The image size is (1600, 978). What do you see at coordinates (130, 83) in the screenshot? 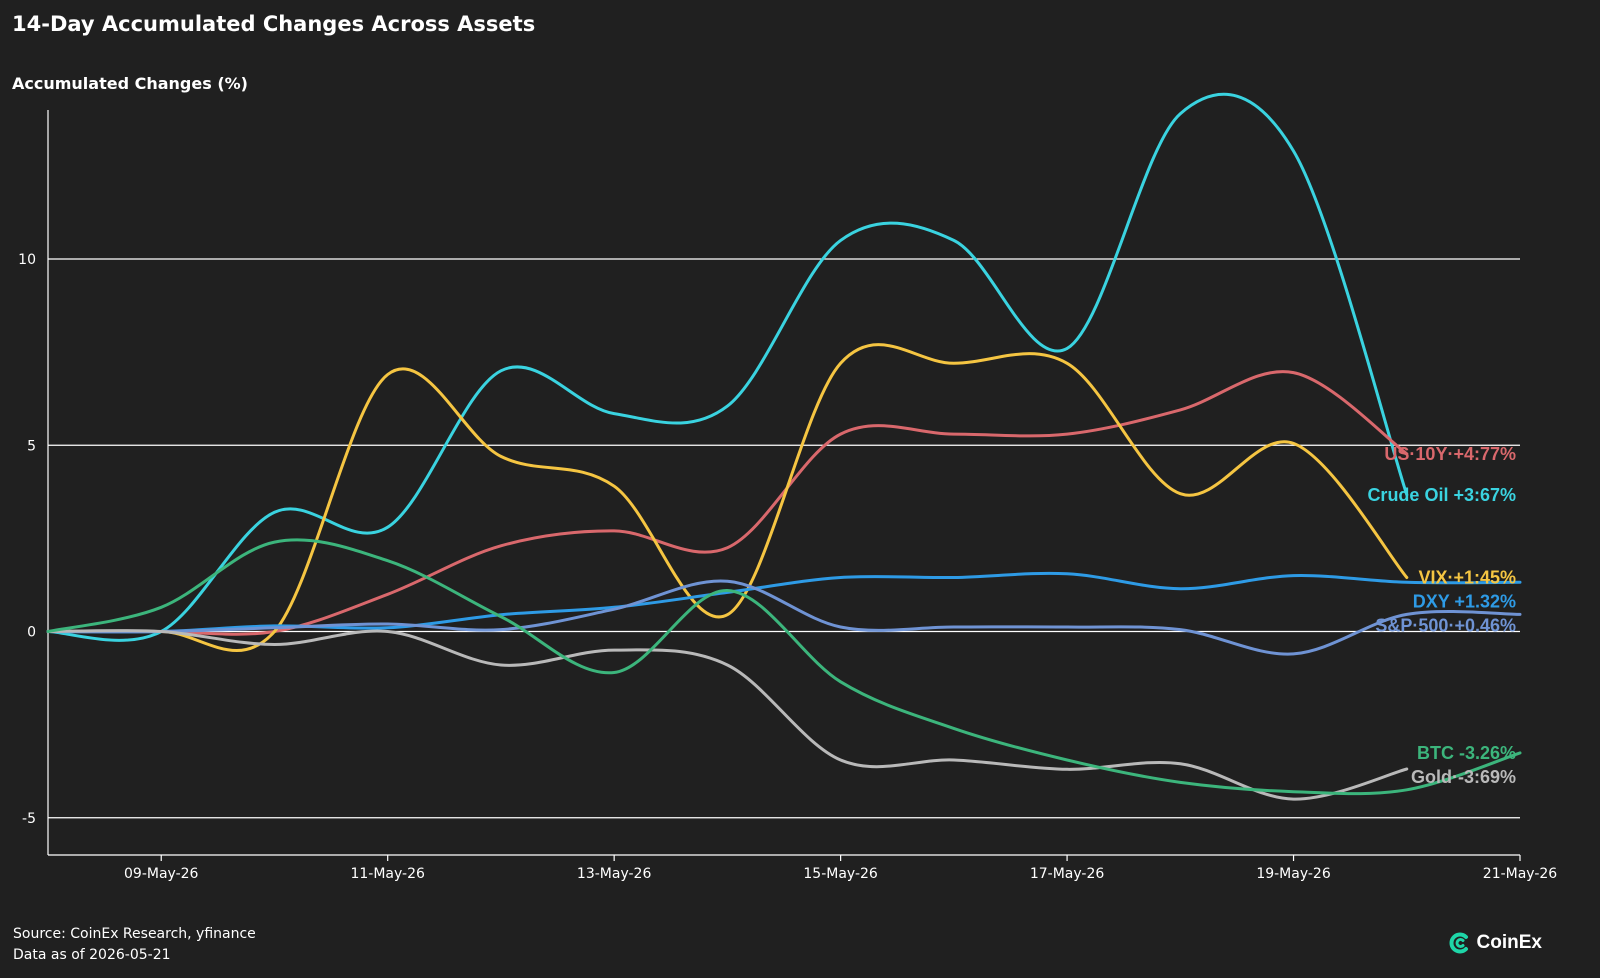
I see `y-axis-label: Accumulated Changes (%)` at bounding box center [130, 83].